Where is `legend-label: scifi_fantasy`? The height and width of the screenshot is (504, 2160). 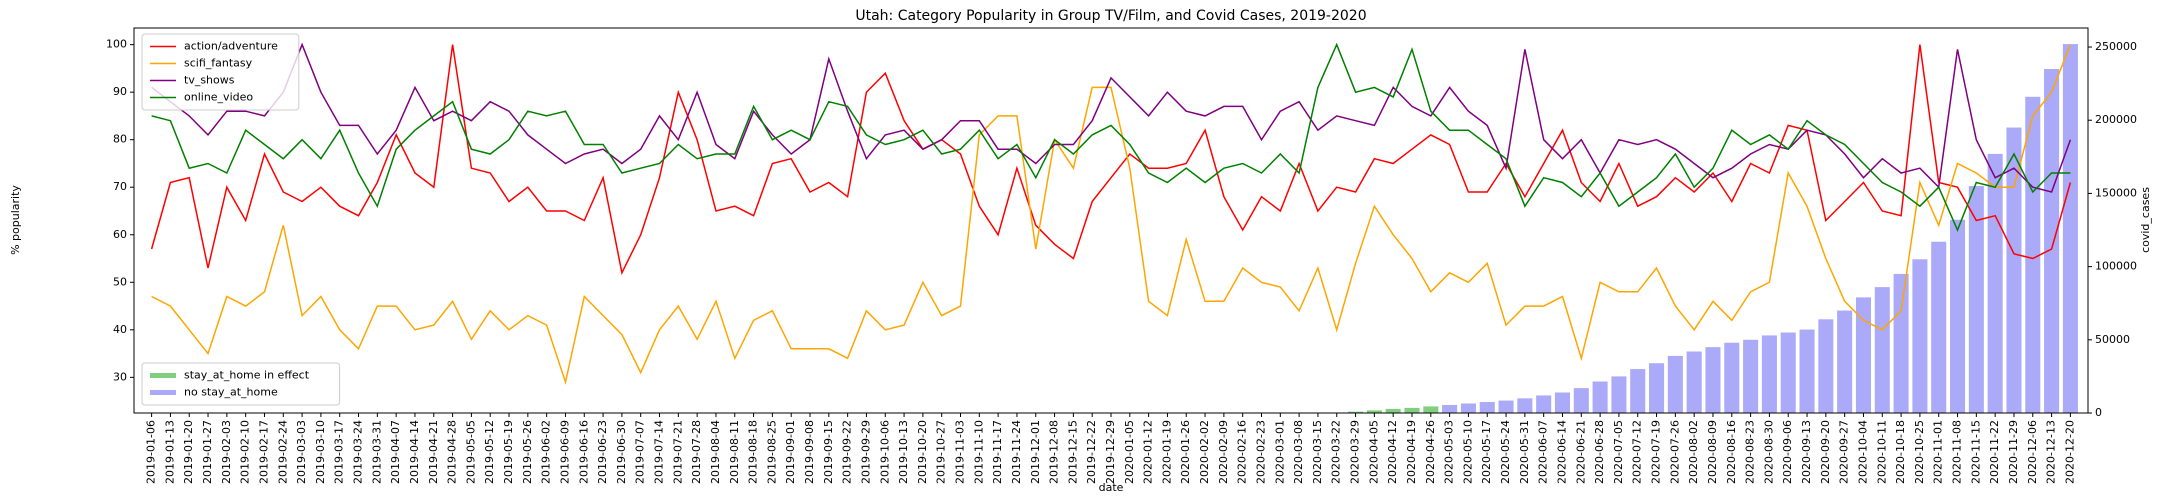
legend-label: scifi_fantasy is located at coordinates (218, 63).